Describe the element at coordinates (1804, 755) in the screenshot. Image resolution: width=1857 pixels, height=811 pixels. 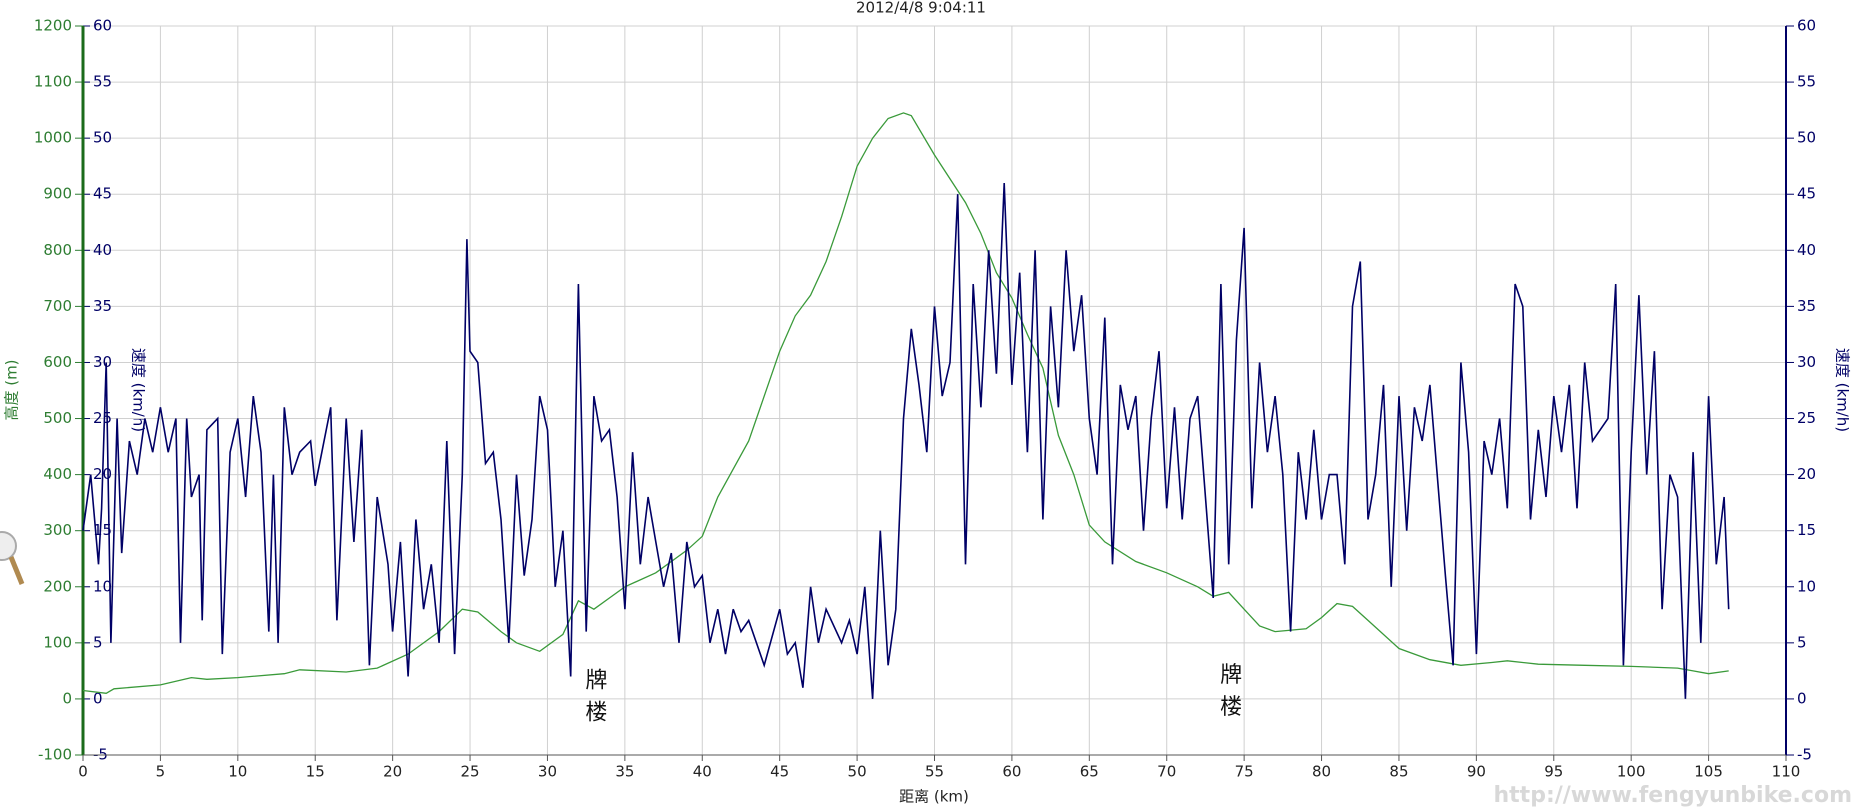
I see `y2-tick-label: -5` at that location.